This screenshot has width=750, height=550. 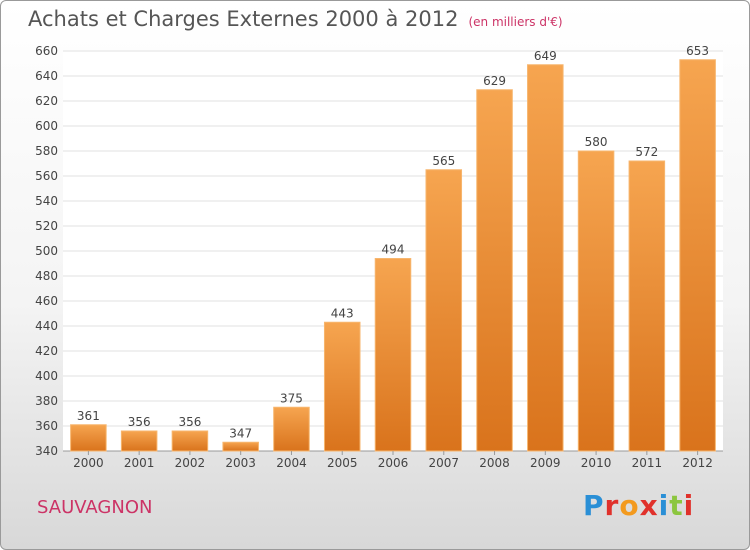 I want to click on bar-value-label: 649, so click(x=545, y=56).